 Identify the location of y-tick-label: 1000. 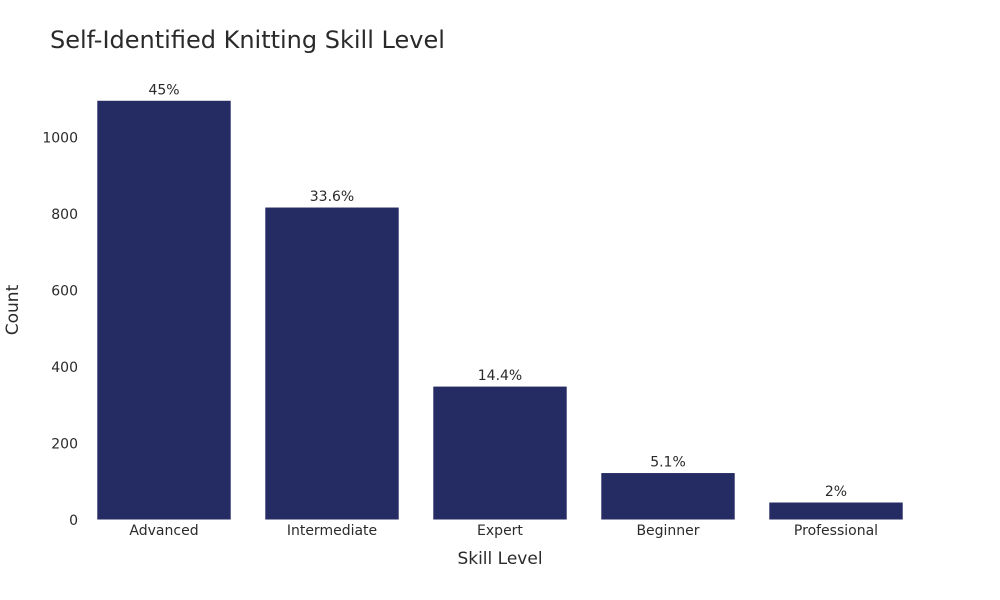
(60, 138).